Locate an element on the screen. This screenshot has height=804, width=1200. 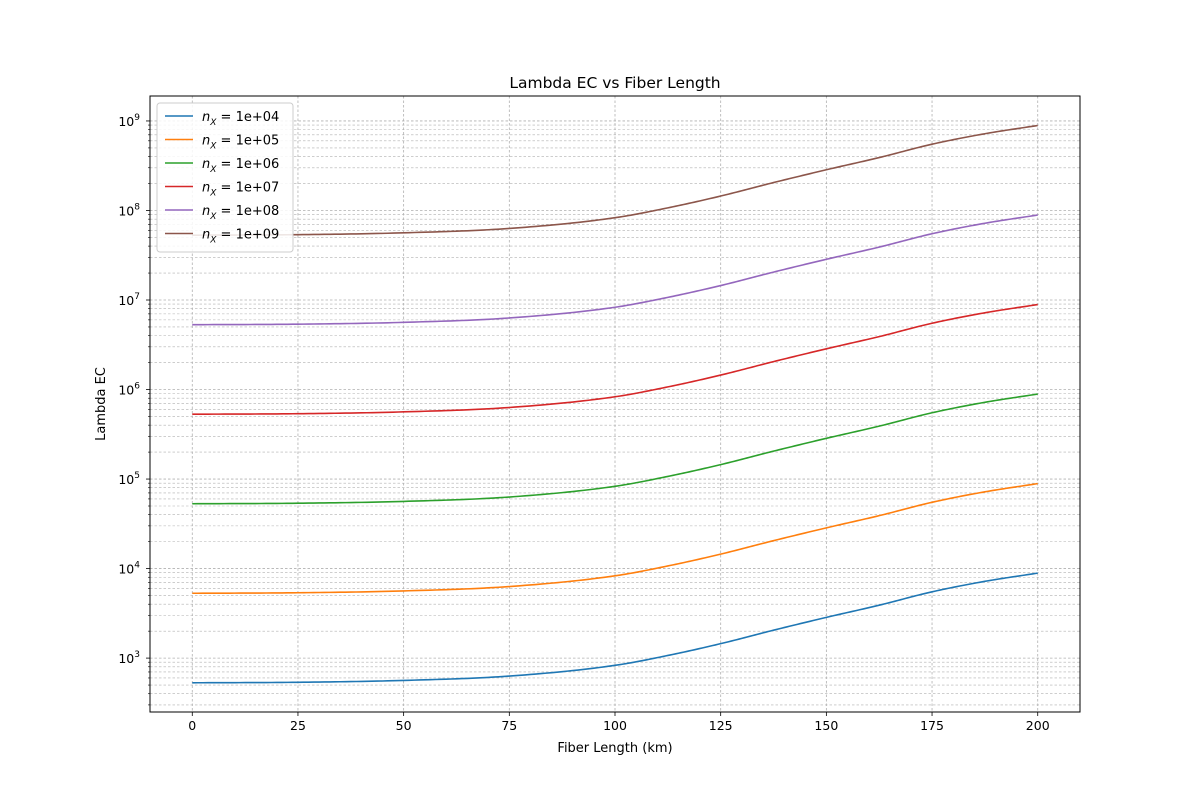
legend-label: nX = 1e+07 is located at coordinates (240, 190).